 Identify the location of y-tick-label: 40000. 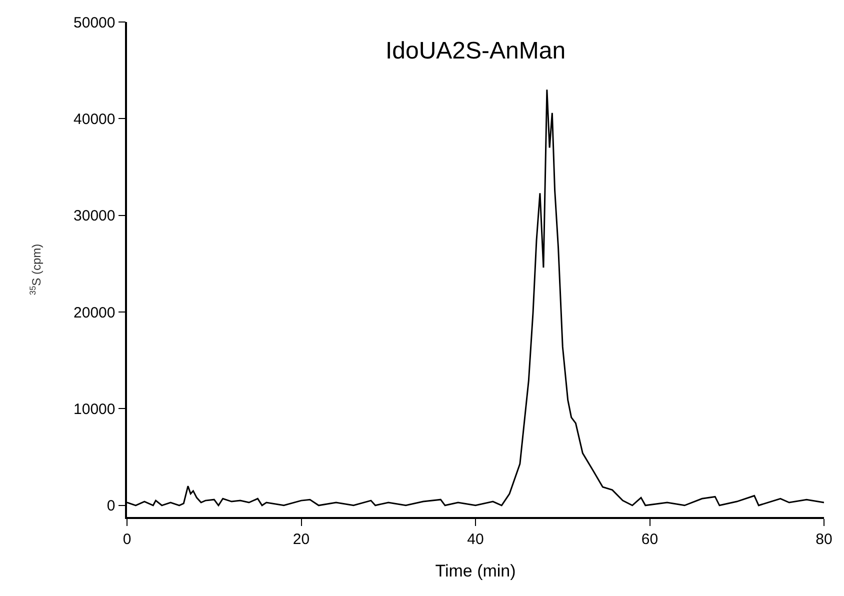
(95, 119).